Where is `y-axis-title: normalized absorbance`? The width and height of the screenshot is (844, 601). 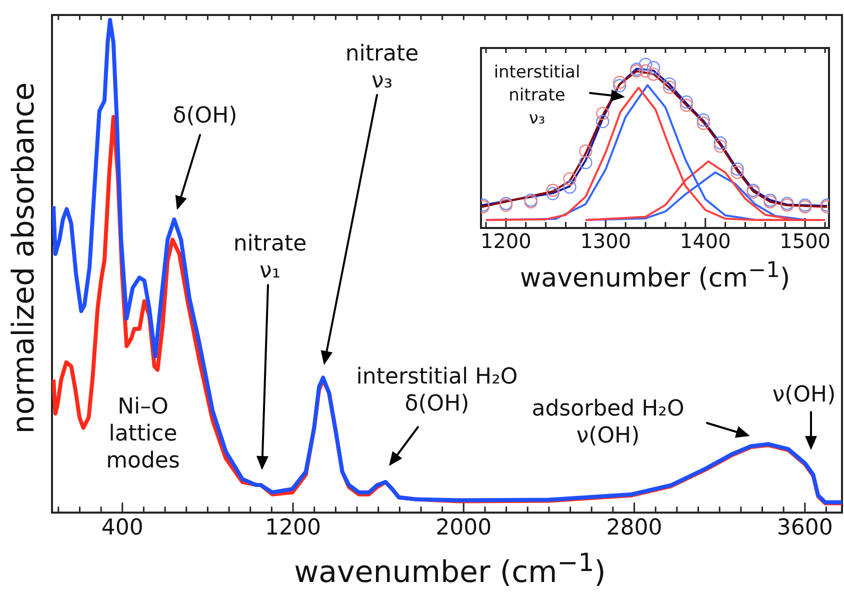
y-axis-title: normalized absorbance is located at coordinates (24, 258).